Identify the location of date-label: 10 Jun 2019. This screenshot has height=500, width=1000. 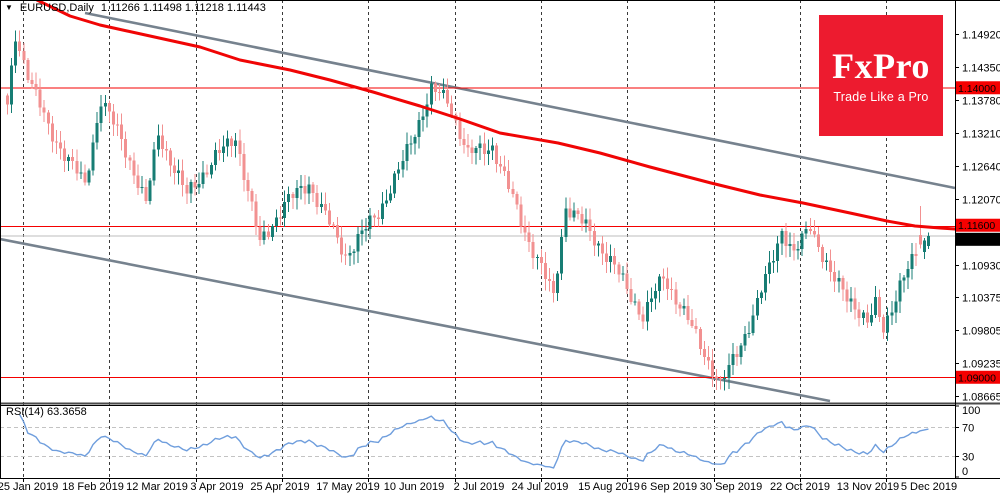
(414, 487).